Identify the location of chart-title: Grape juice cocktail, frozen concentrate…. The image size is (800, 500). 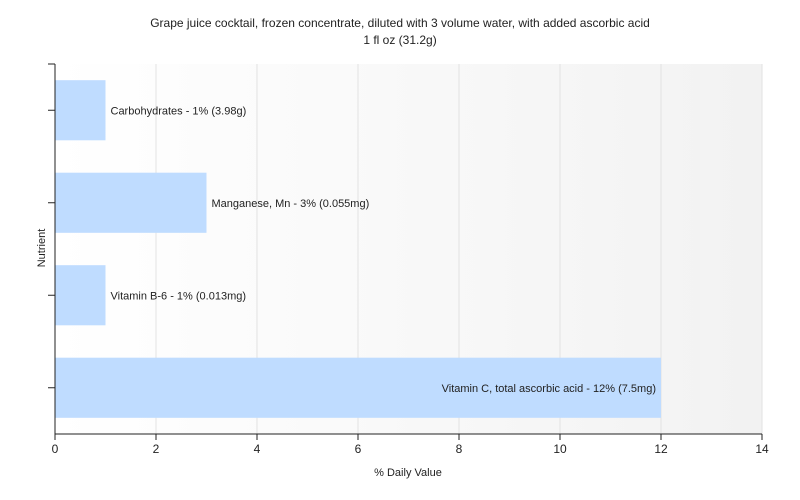
(400, 23).